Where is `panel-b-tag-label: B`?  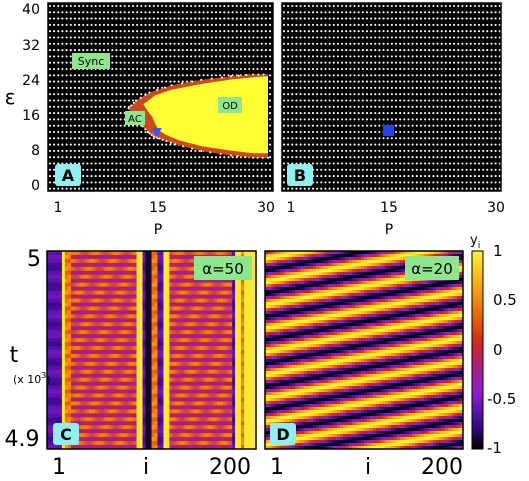
panel-b-tag-label: B is located at coordinates (300, 175).